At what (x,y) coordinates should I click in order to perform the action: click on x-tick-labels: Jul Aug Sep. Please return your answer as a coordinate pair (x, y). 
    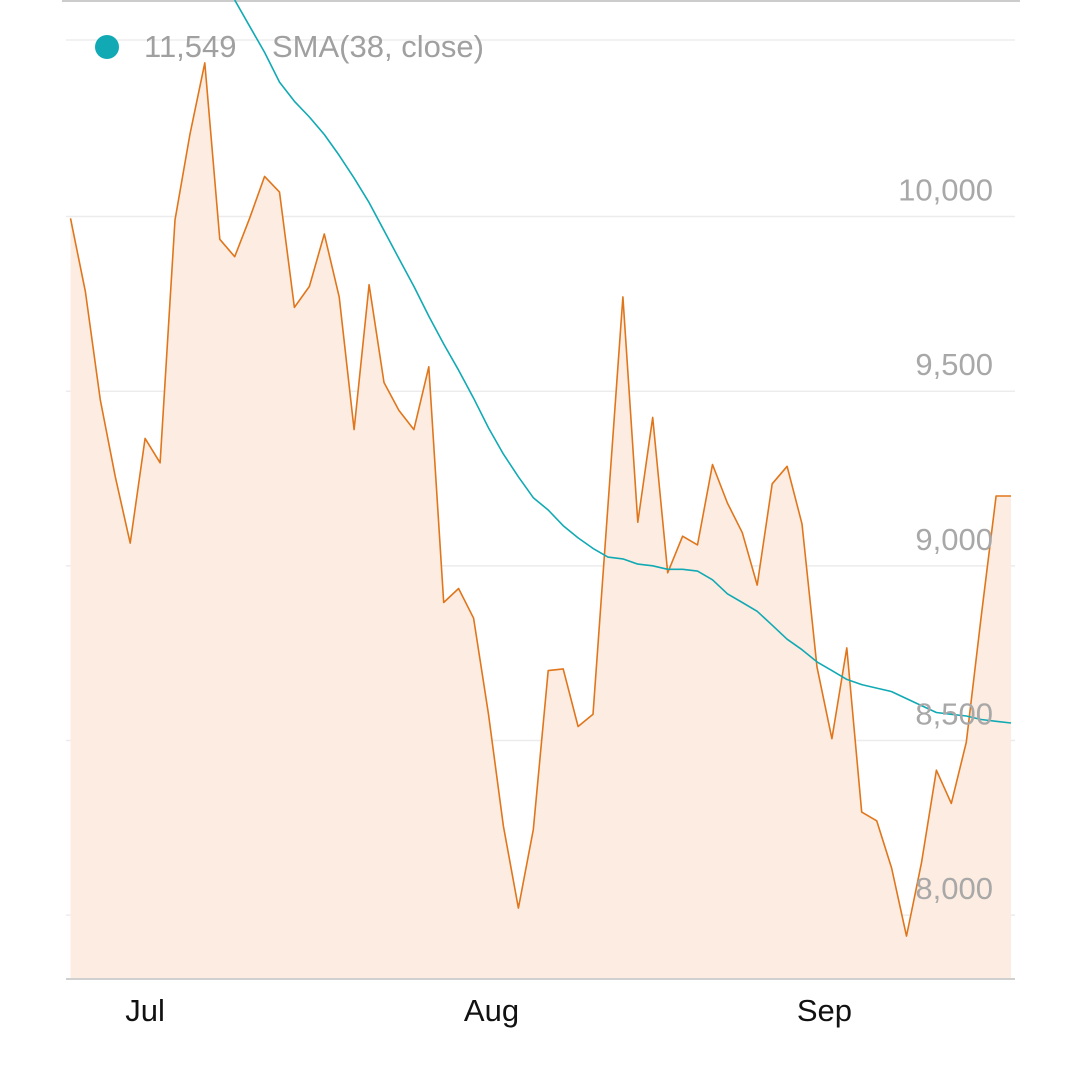
    Looking at the image, I should click on (488, 1010).